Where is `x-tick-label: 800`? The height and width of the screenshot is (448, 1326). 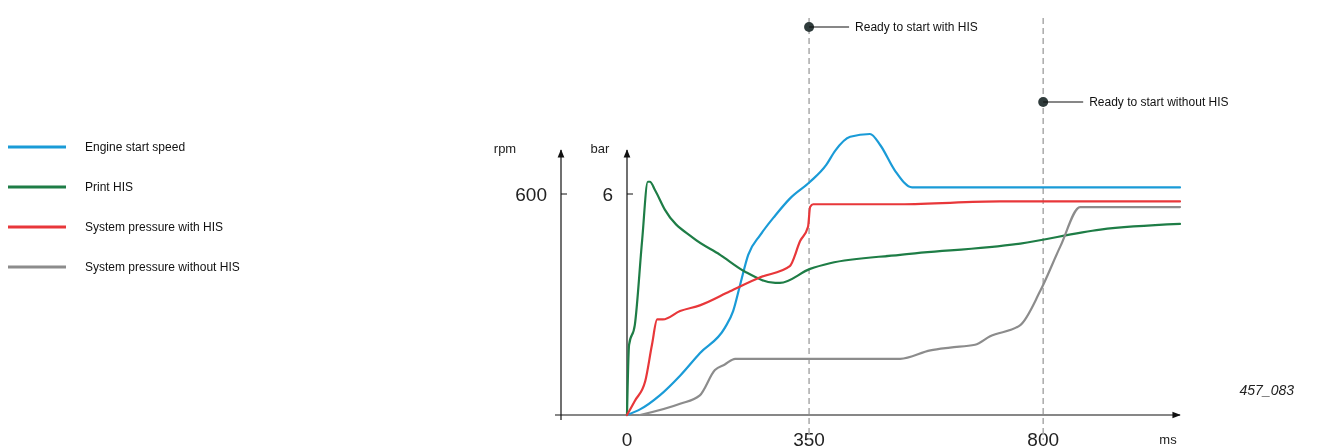 x-tick-label: 800 is located at coordinates (1043, 438).